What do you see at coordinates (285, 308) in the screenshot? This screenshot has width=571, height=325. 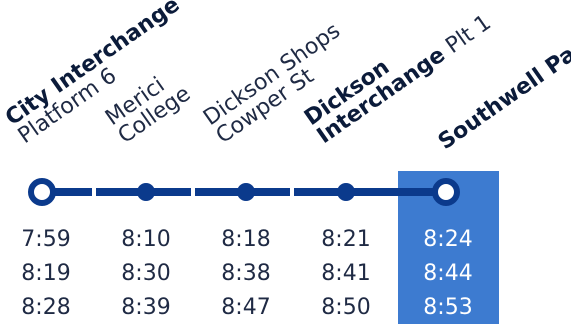 I see `table-row: 8:28 8:39 8:47 8:50 8:53` at bounding box center [285, 308].